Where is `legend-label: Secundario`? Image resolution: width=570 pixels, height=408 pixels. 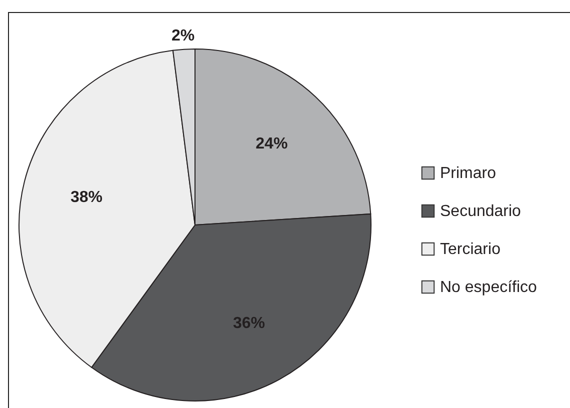 legend-label: Secundario is located at coordinates (481, 211).